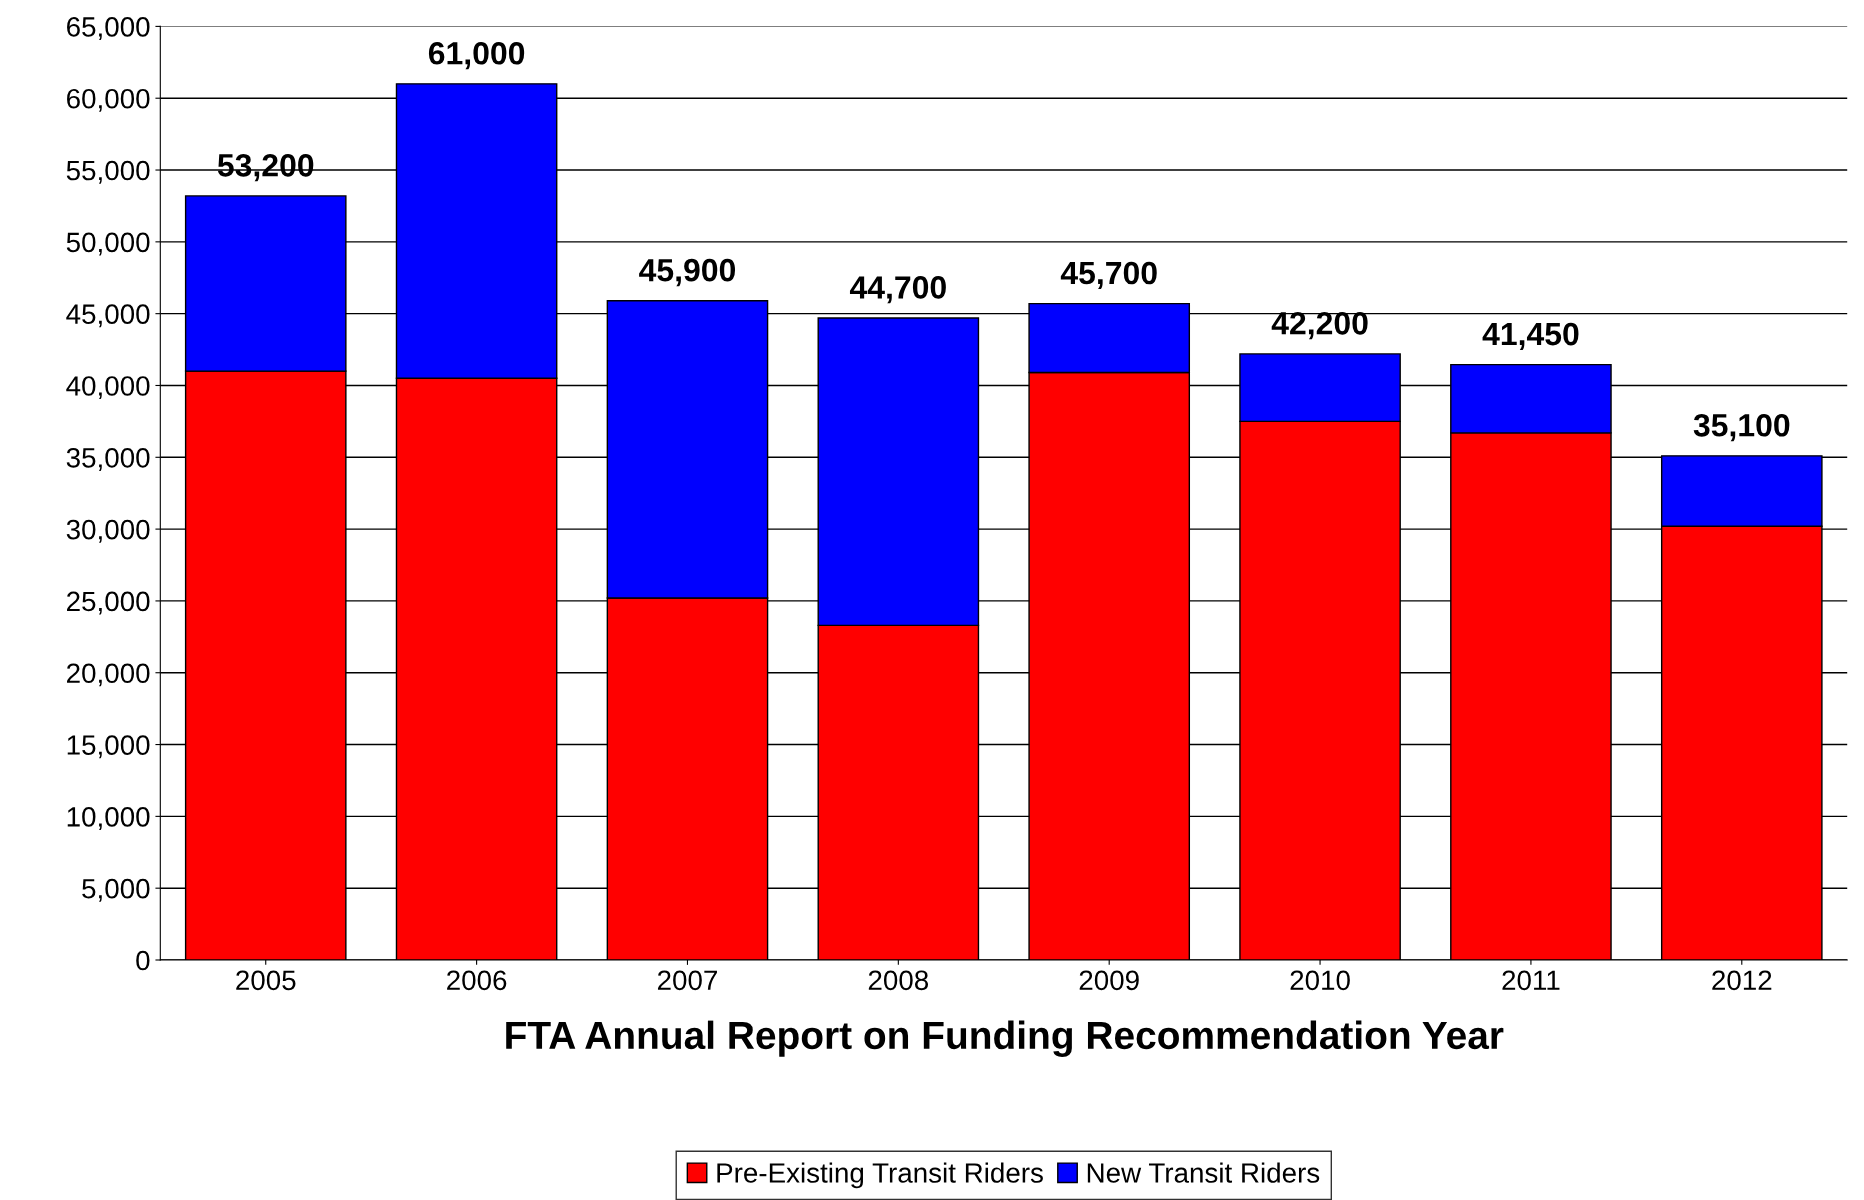 The width and height of the screenshot is (1864, 1200). What do you see at coordinates (108, 603) in the screenshot?
I see `y-tick-label: 25,000` at bounding box center [108, 603].